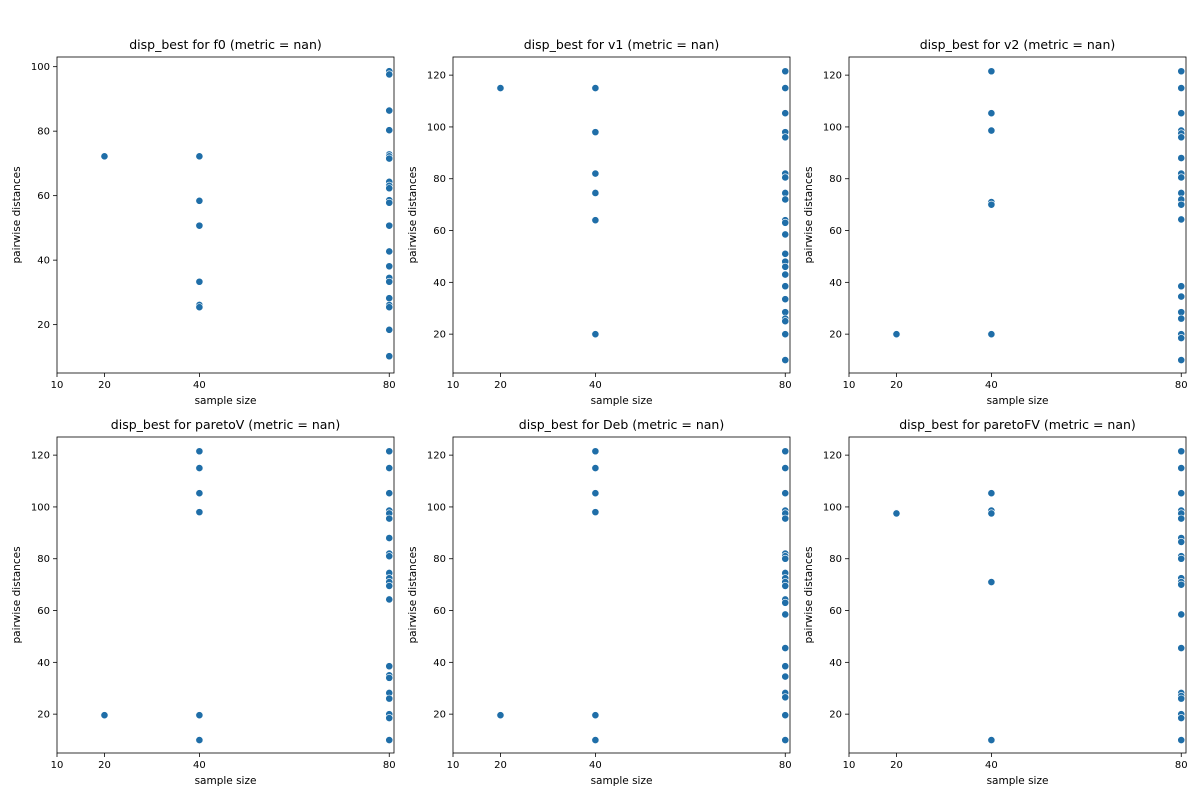 The height and width of the screenshot is (800, 1200). What do you see at coordinates (439, 559) in the screenshot?
I see `y-tick-label: 80` at bounding box center [439, 559].